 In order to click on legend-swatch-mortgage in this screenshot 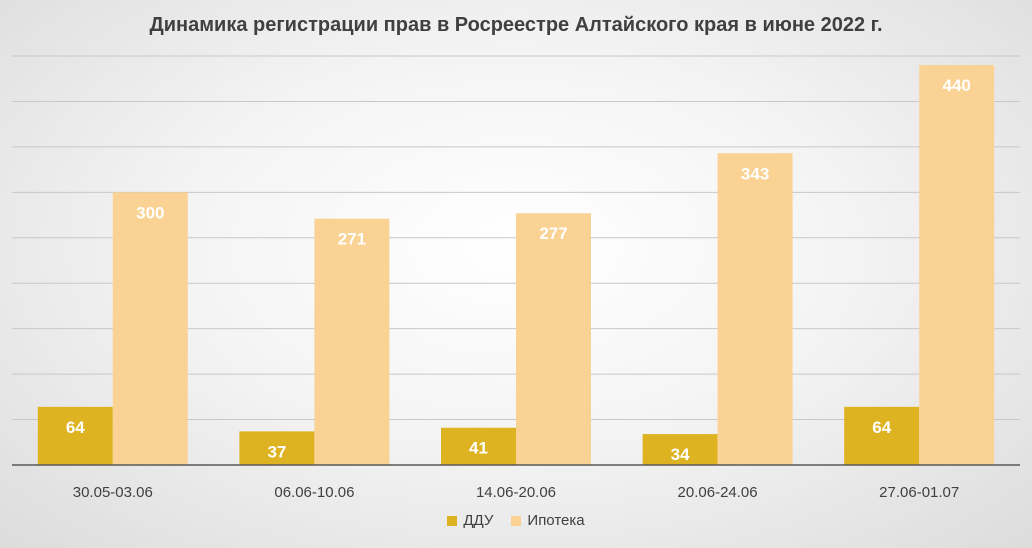, I will do `click(516, 520)`.